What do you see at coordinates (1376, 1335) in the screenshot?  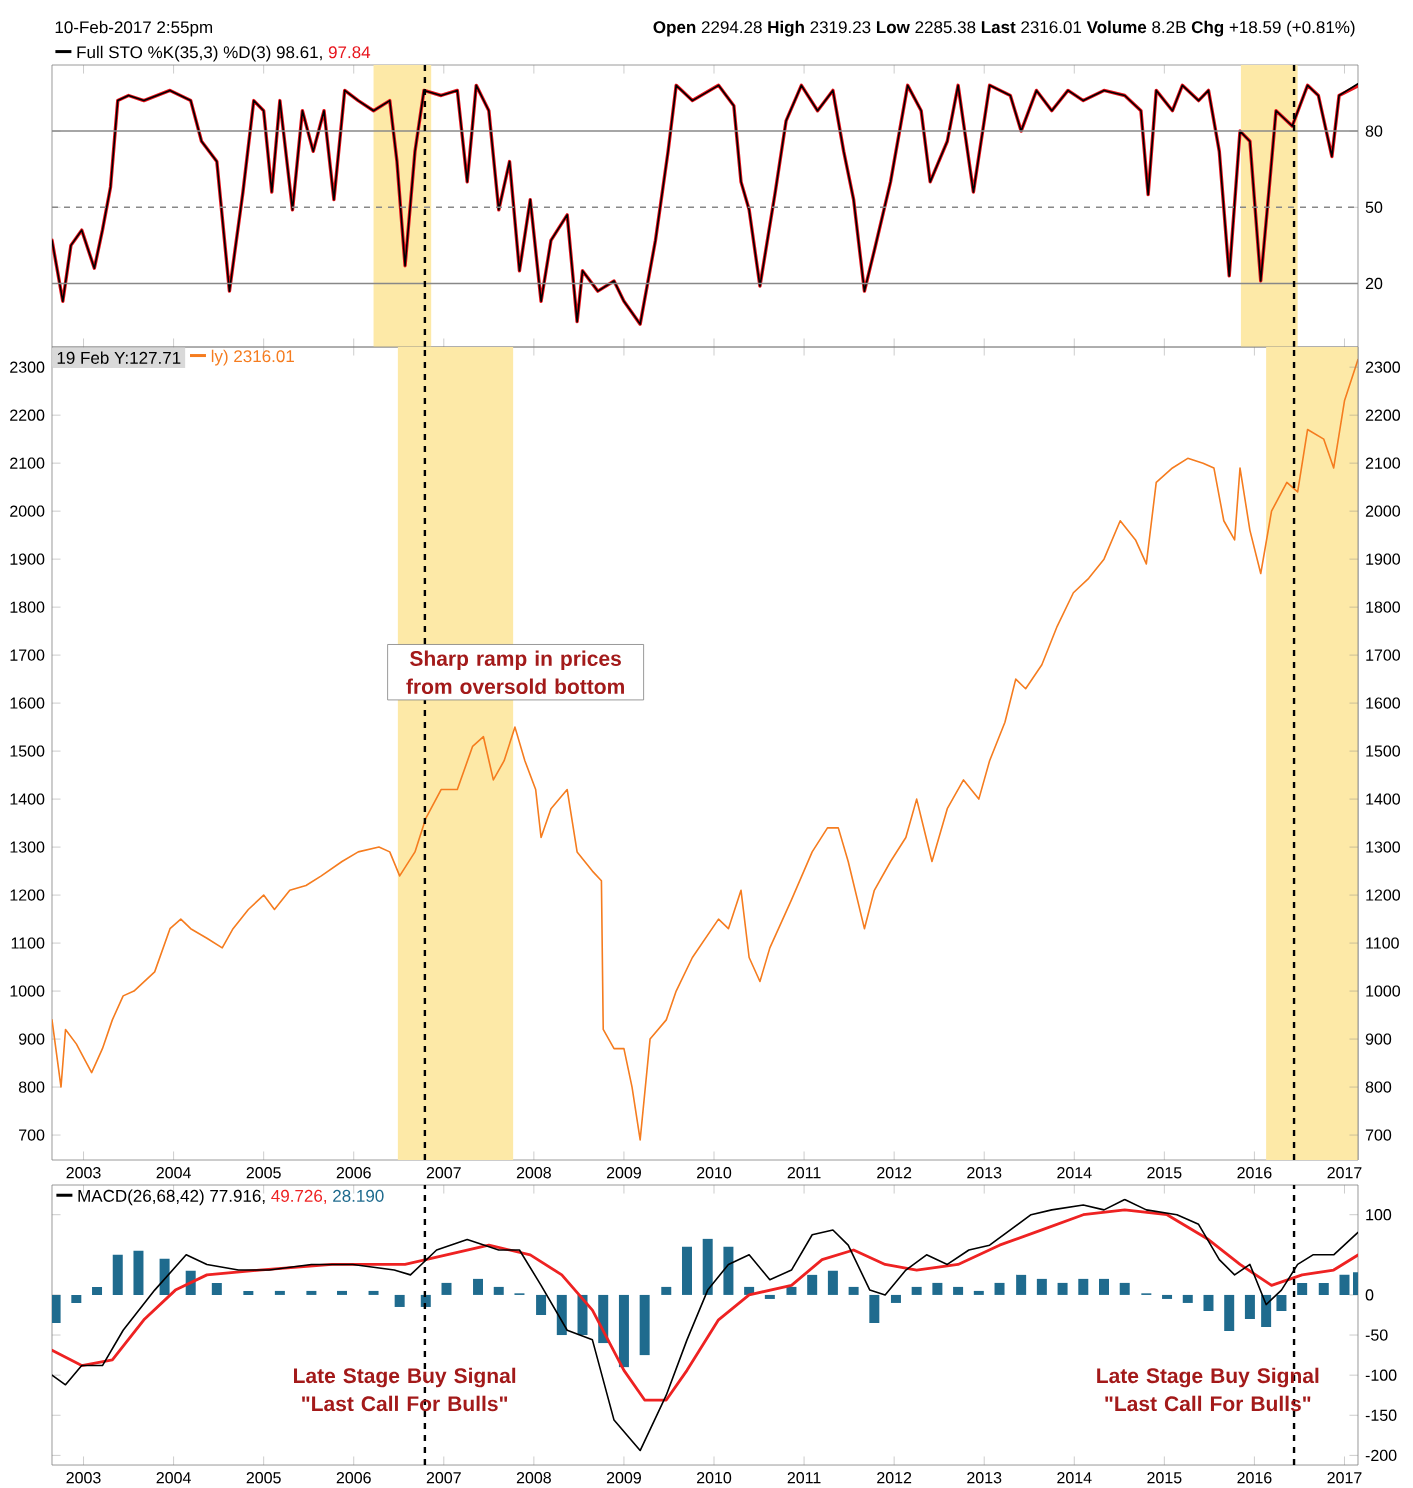 I see `y-tick-label: -50` at bounding box center [1376, 1335].